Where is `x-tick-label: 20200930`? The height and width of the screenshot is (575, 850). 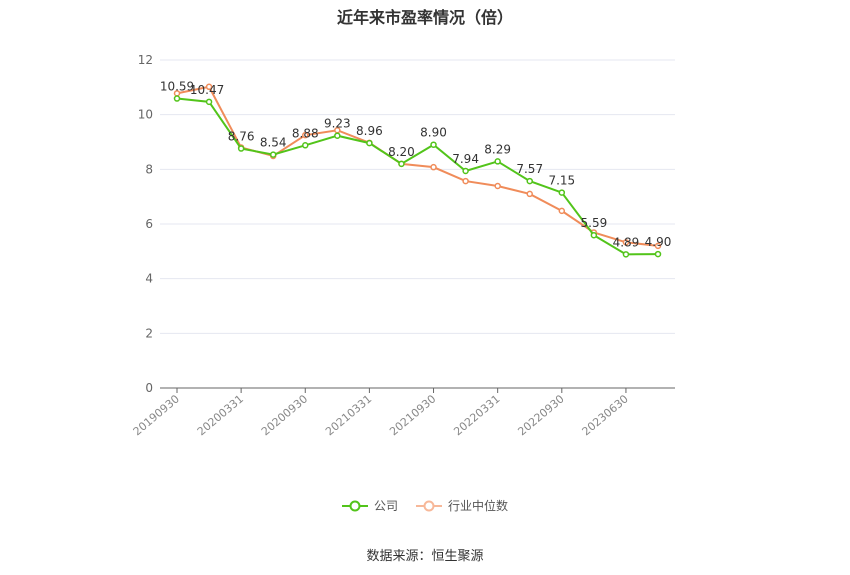
x-tick-label: 20200930 is located at coordinates (284, 415).